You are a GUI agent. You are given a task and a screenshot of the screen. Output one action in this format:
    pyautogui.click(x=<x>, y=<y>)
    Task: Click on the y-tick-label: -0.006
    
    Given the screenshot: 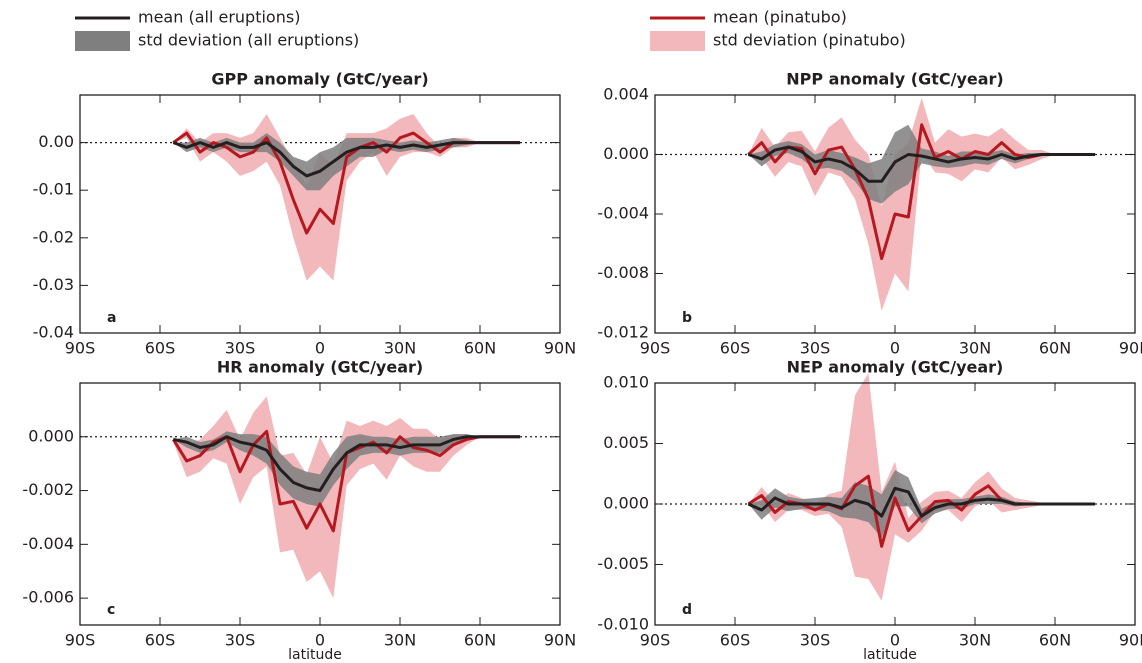 What is the action you would take?
    pyautogui.click(x=48, y=597)
    